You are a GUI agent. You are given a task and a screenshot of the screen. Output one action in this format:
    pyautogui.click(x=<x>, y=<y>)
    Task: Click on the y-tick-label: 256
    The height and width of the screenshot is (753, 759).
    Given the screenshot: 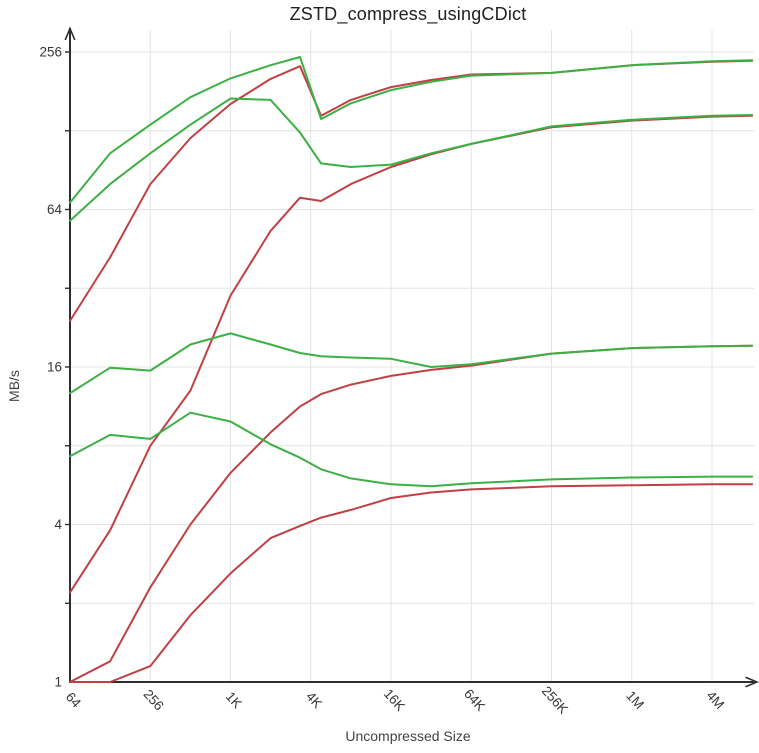 What is the action you would take?
    pyautogui.click(x=50, y=52)
    